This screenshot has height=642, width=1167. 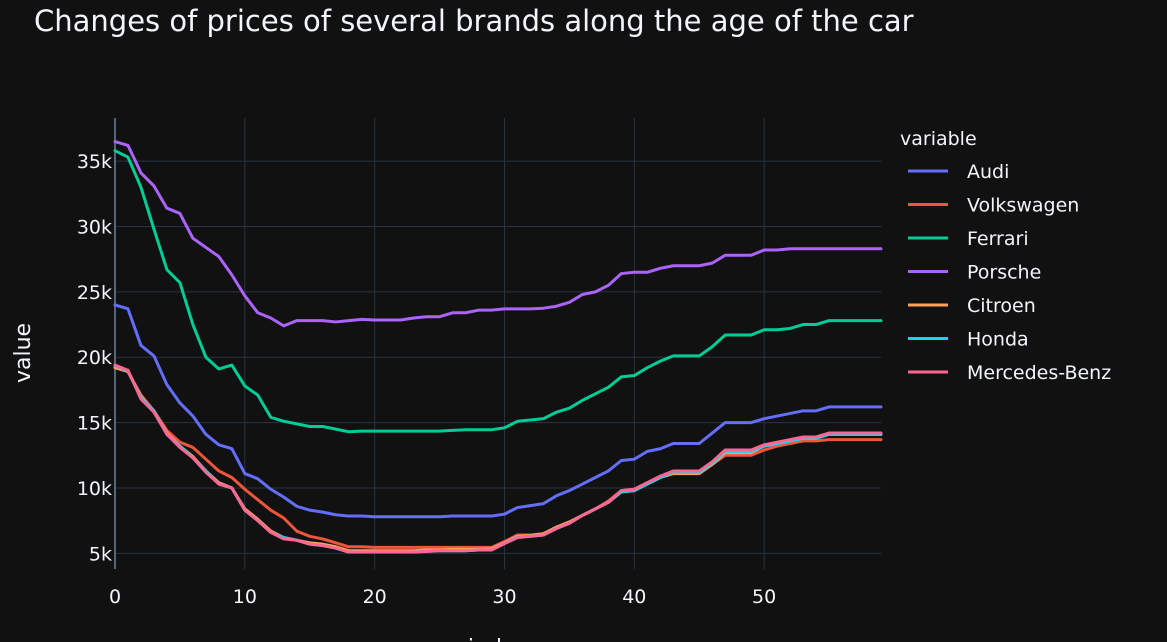 I want to click on legend-label: Citroen, so click(x=1001, y=306).